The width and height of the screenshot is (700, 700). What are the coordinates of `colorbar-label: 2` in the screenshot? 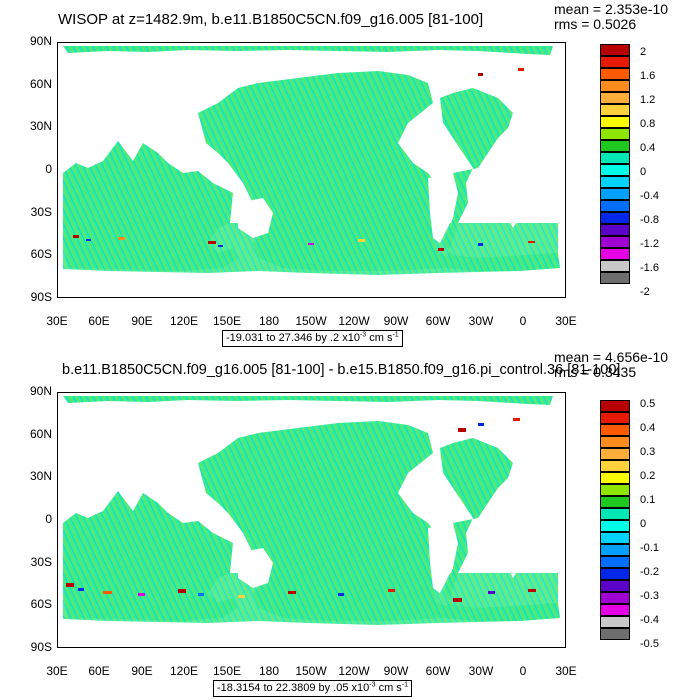 It's located at (643, 52).